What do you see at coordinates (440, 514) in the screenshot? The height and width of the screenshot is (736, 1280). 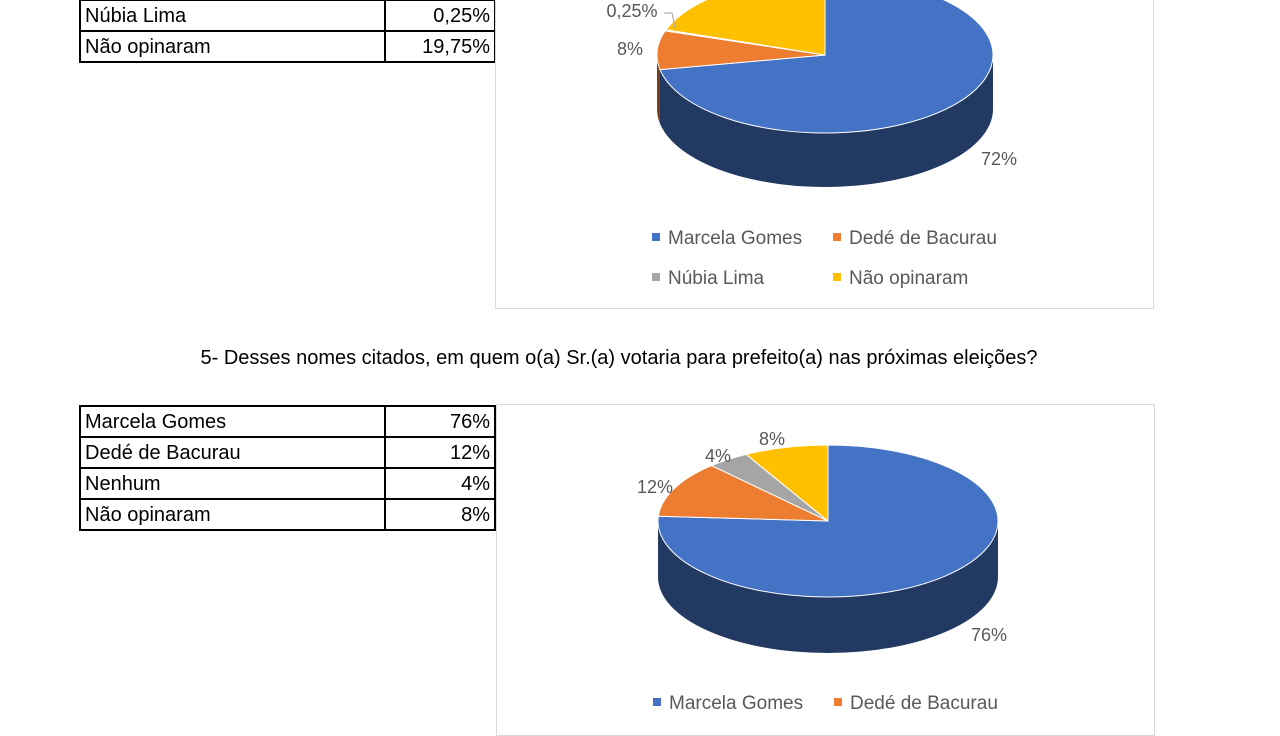 I see `table-cell-value: 8%` at bounding box center [440, 514].